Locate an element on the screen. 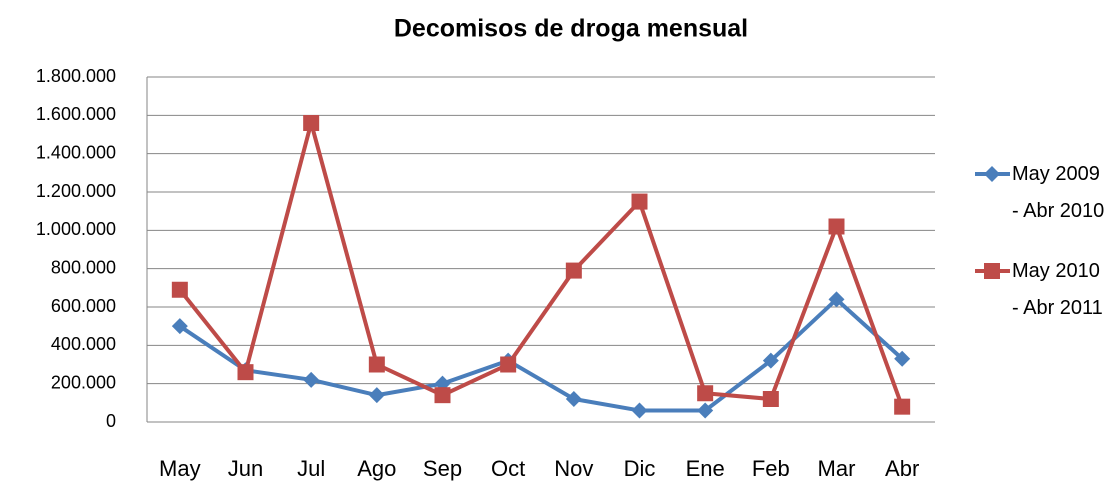  x-tick-label: Mar is located at coordinates (837, 468).